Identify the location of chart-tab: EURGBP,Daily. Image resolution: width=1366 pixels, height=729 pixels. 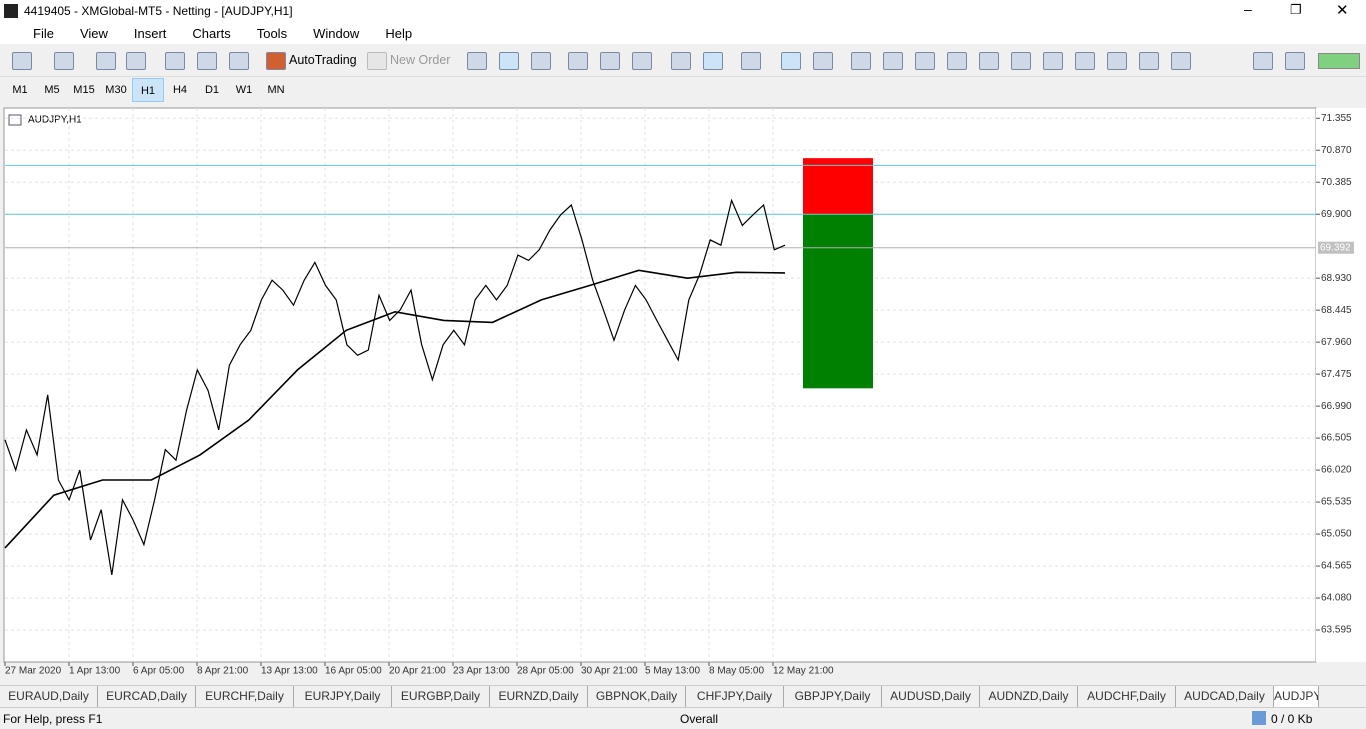
(441, 696).